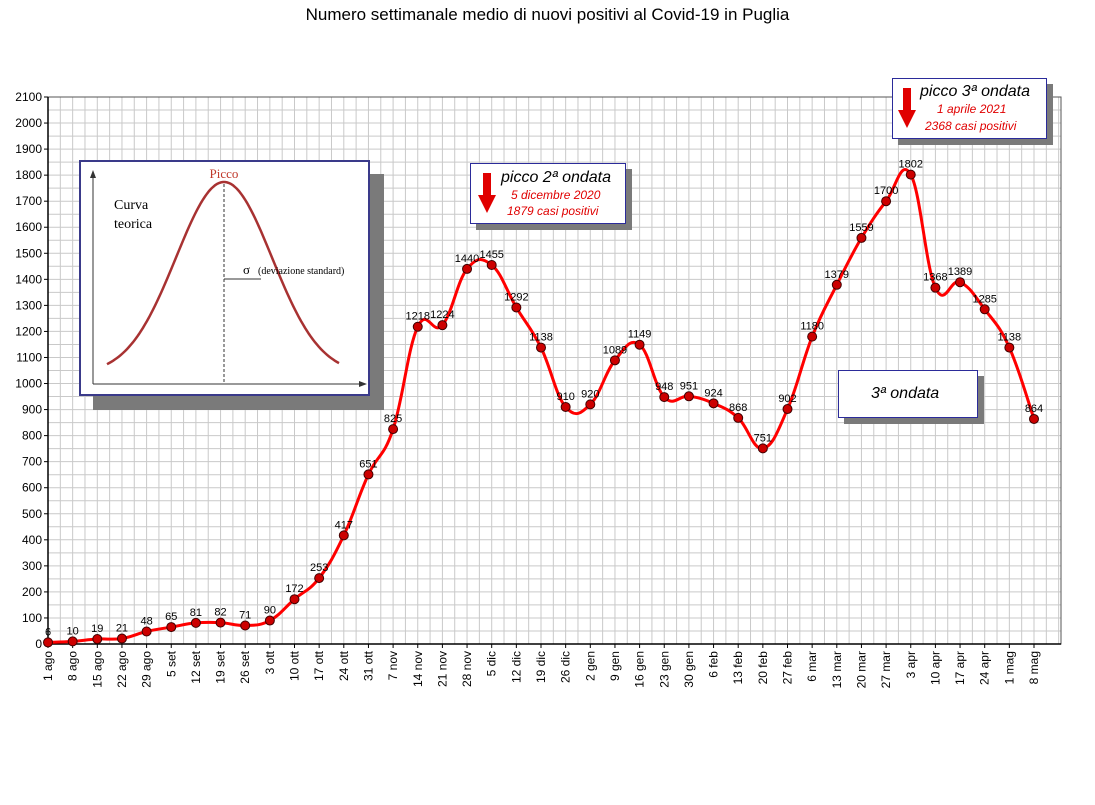  I want to click on data-label: 81, so click(196, 613).